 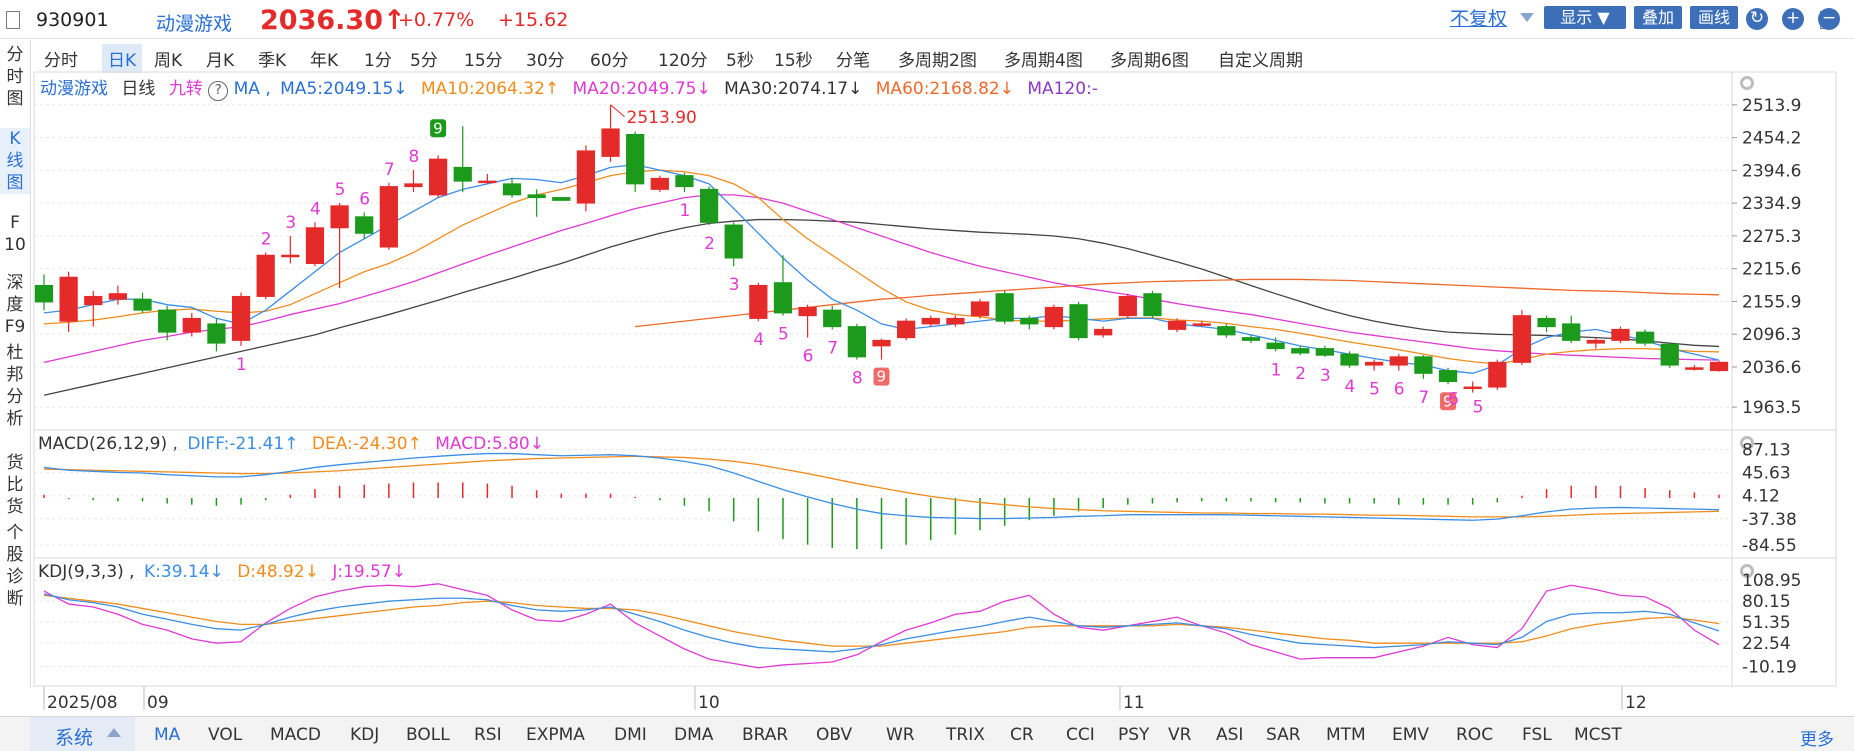 I want to click on indicator-tab: BOLL, so click(x=428, y=735).